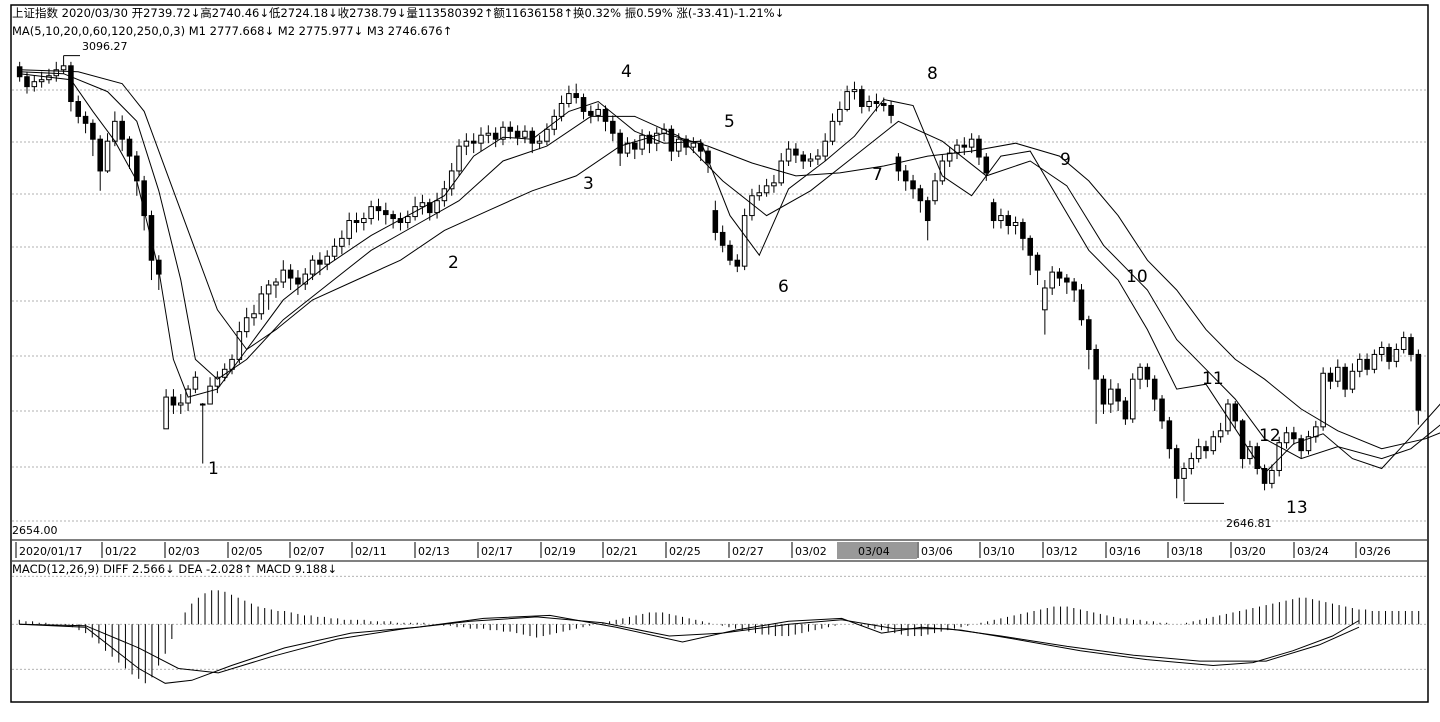 The height and width of the screenshot is (722, 1440). Describe the element at coordinates (309, 551) in the screenshot. I see `date-label-4: 02/07` at that location.